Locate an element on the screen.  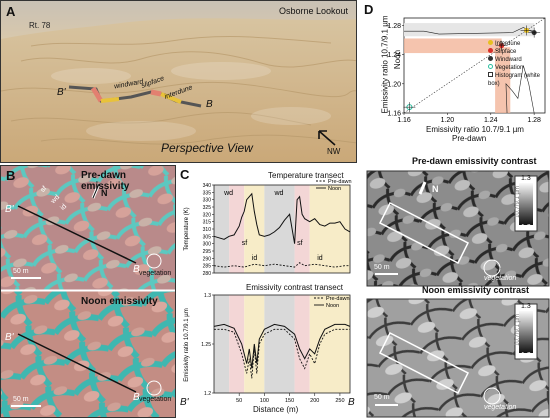
y-tick-label: 1.20 is located at coordinates (394, 84).